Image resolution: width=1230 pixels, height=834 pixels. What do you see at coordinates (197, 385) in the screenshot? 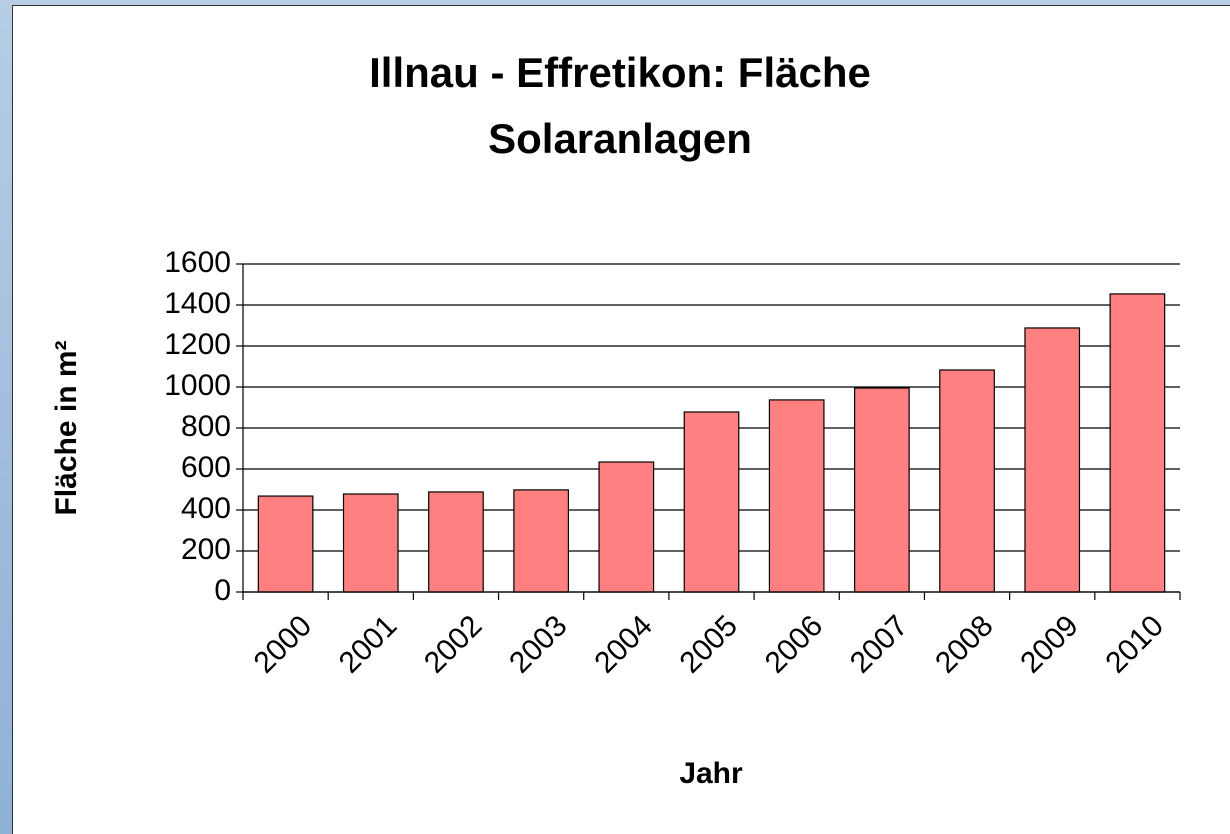
I see `y-tick-label: 1000` at bounding box center [197, 385].